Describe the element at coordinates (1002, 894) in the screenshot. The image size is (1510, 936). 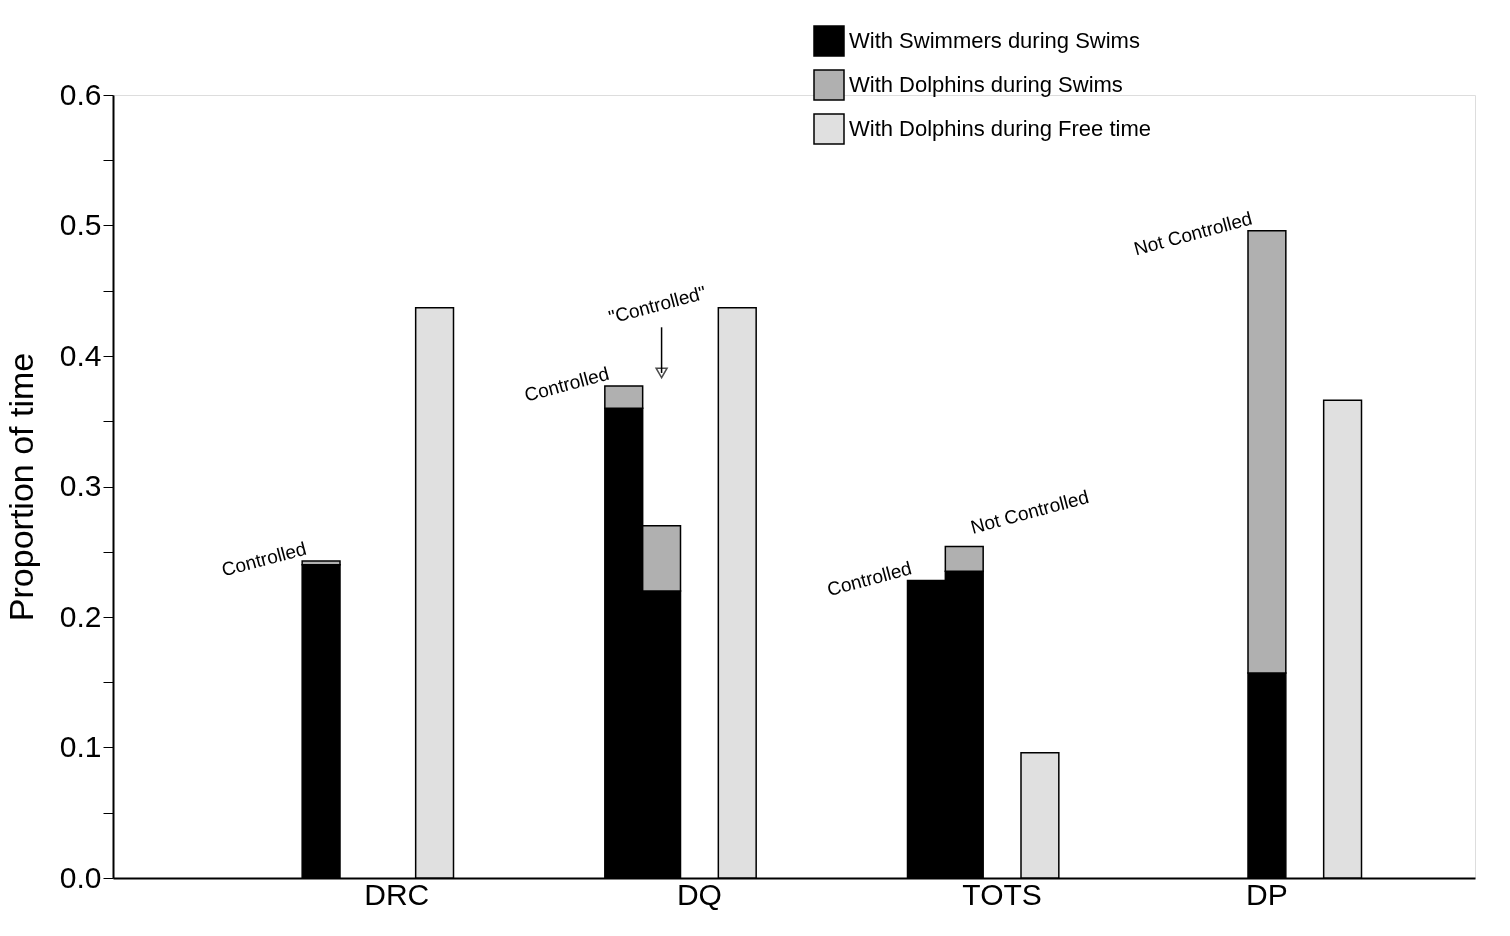
I see `x-tick-label: TOTS` at that location.